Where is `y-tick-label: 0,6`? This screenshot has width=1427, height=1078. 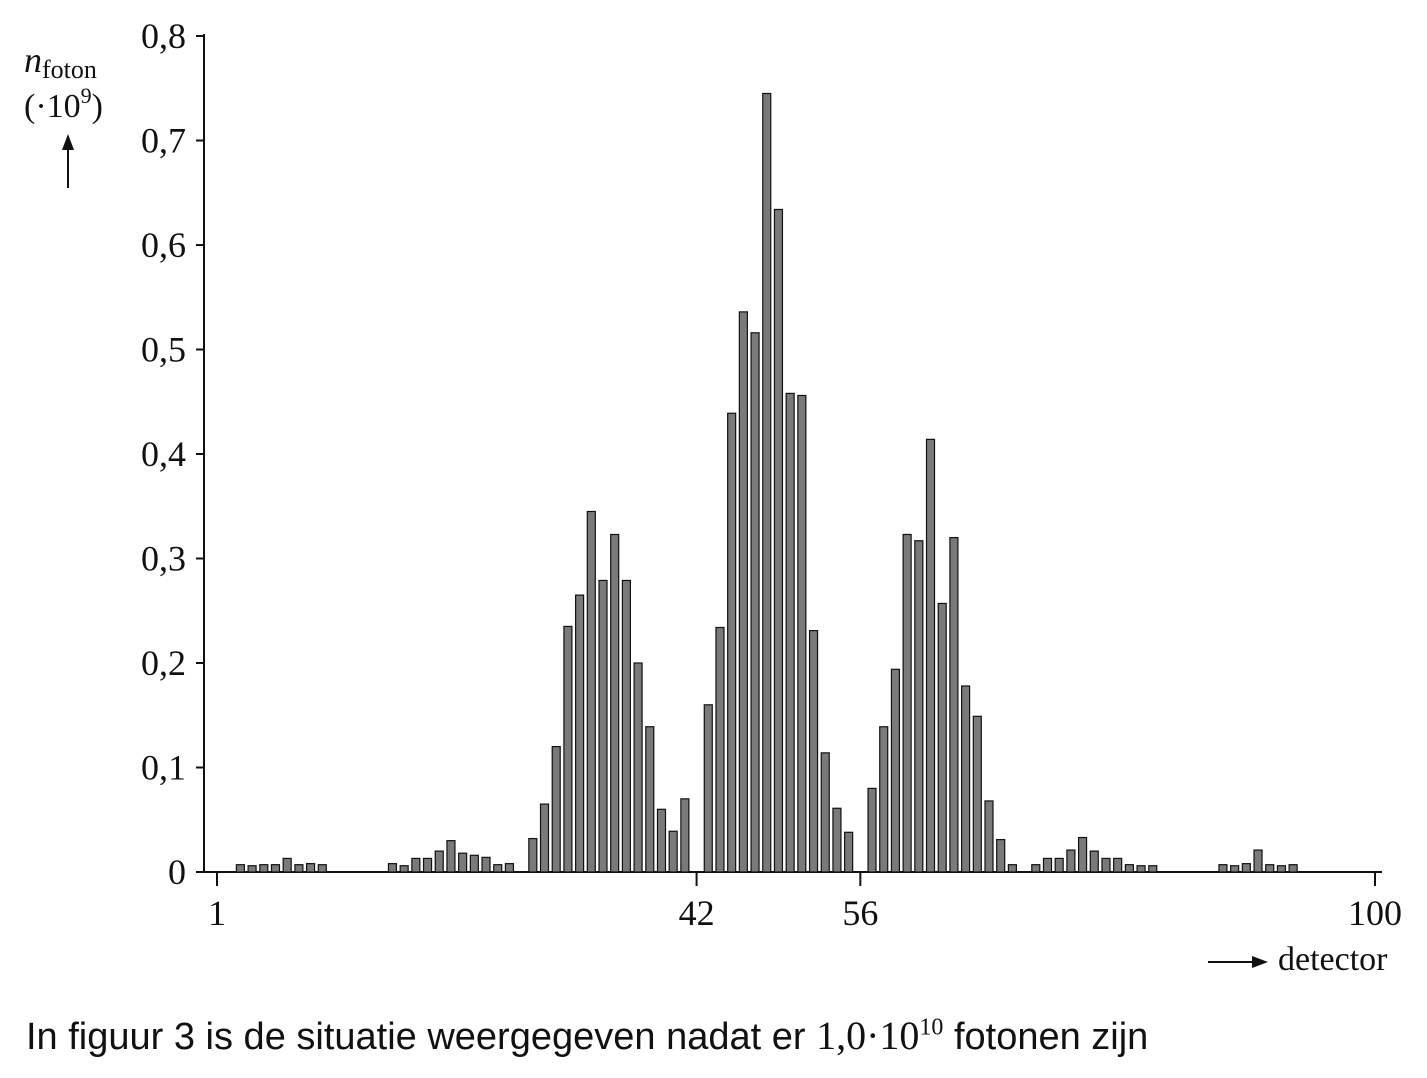 y-tick-label: 0,6 is located at coordinates (163, 245).